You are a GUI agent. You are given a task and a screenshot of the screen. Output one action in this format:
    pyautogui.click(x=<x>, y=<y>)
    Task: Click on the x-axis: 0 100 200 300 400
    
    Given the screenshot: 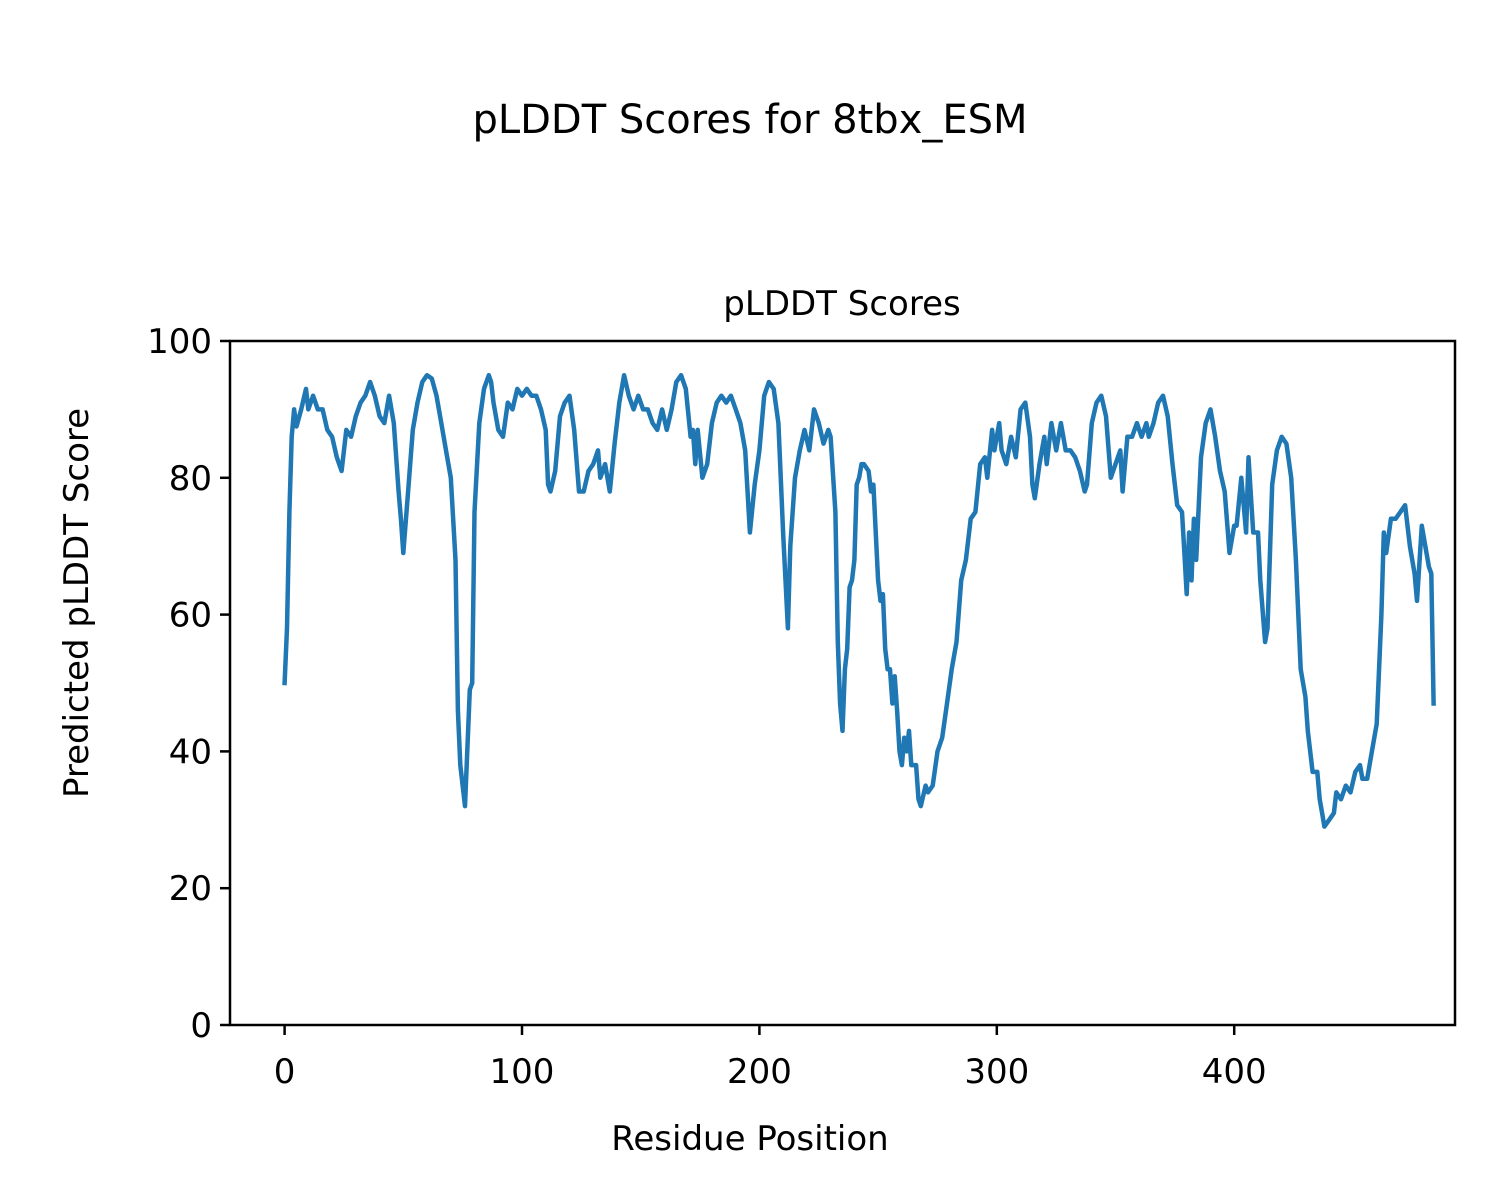 What is the action you would take?
    pyautogui.click(x=770, y=1058)
    